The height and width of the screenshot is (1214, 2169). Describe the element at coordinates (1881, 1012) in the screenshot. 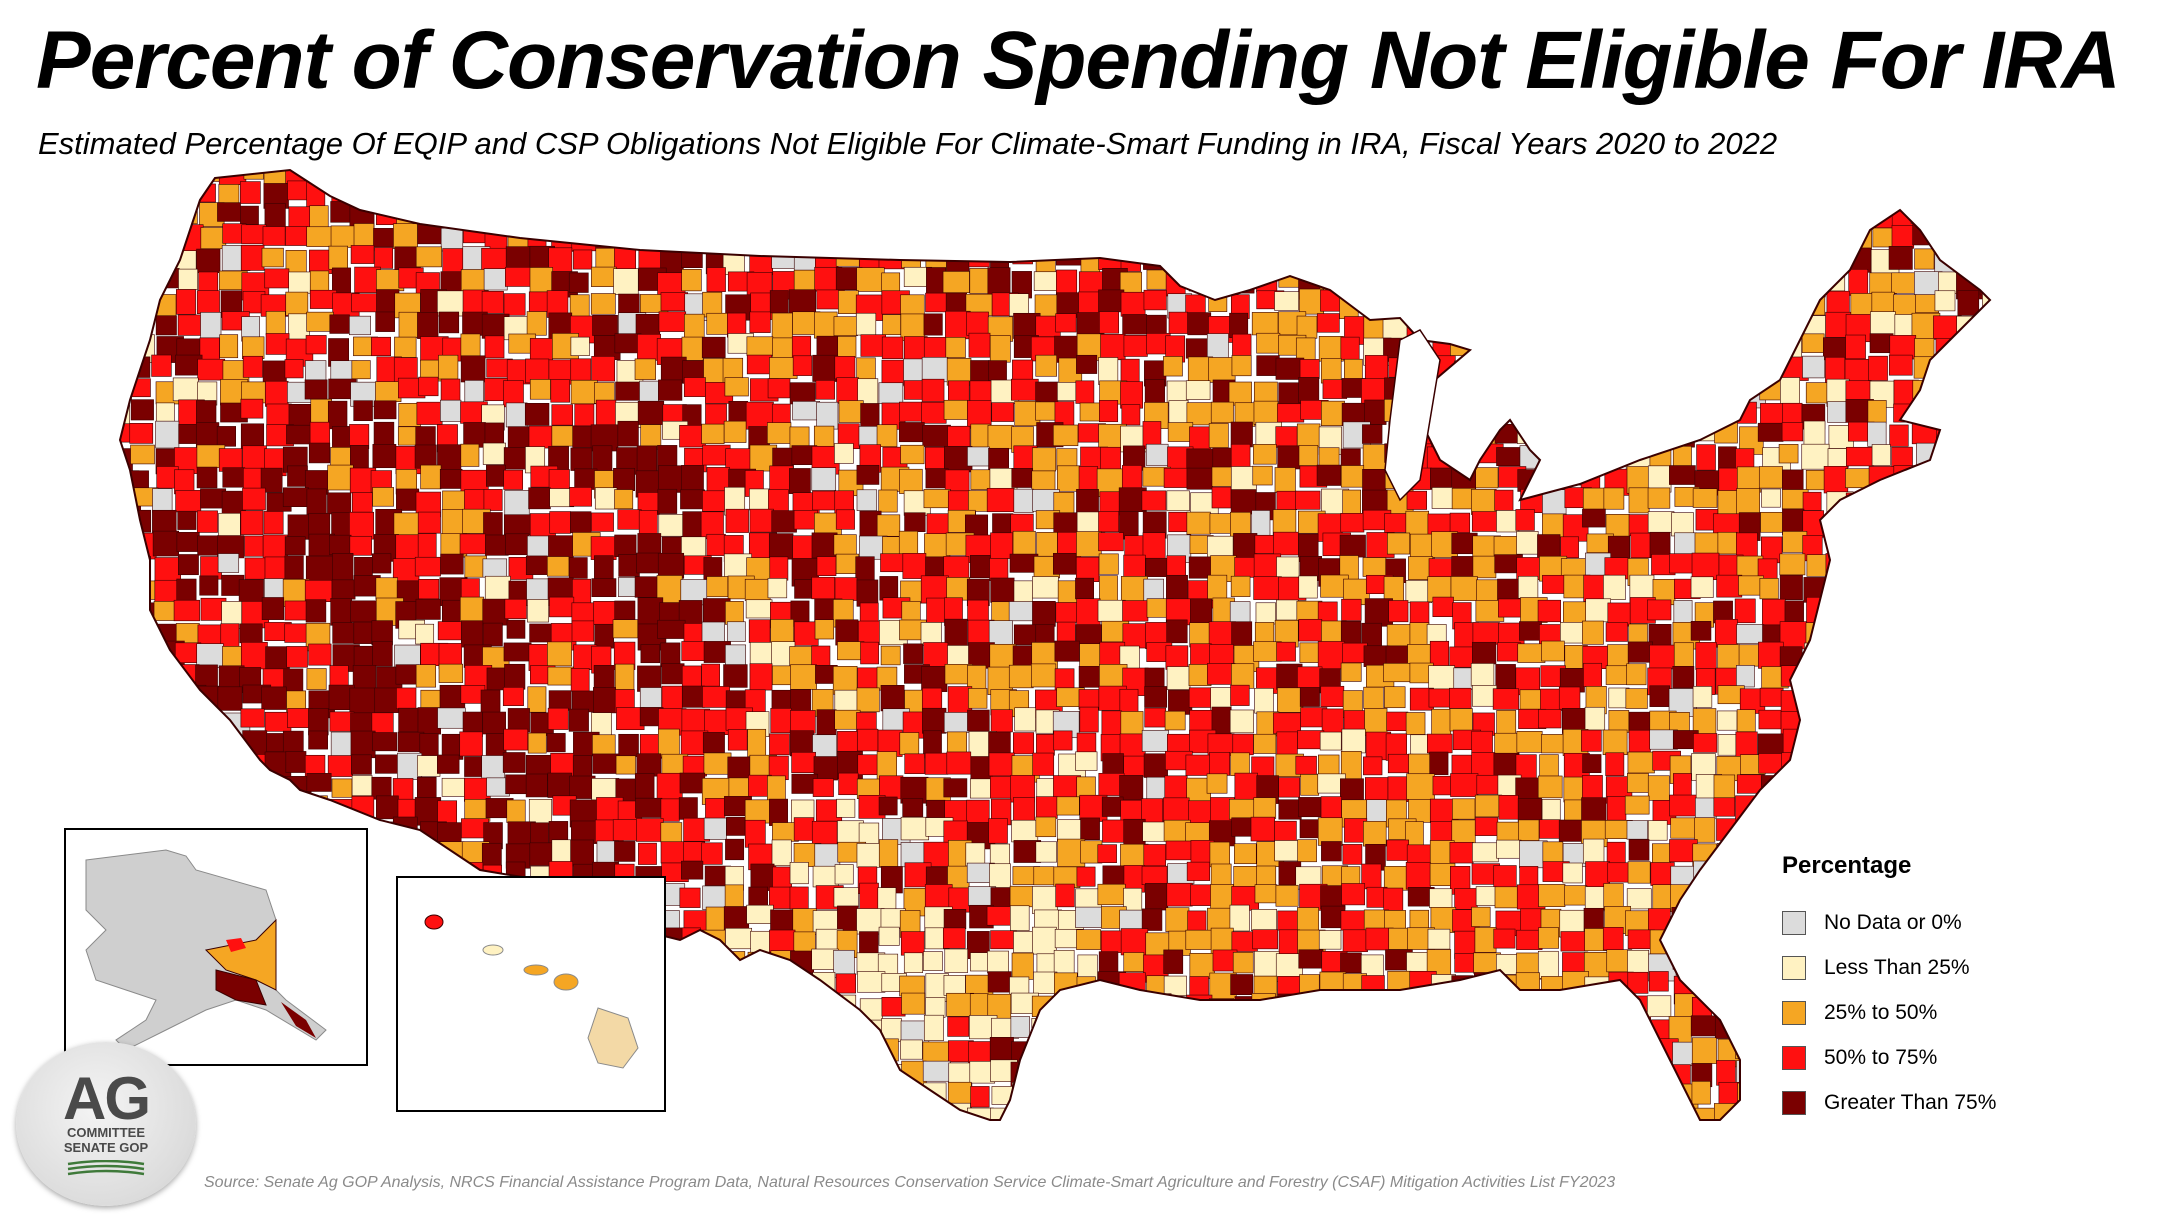

I see `legend-label: 25% to 50%` at that location.